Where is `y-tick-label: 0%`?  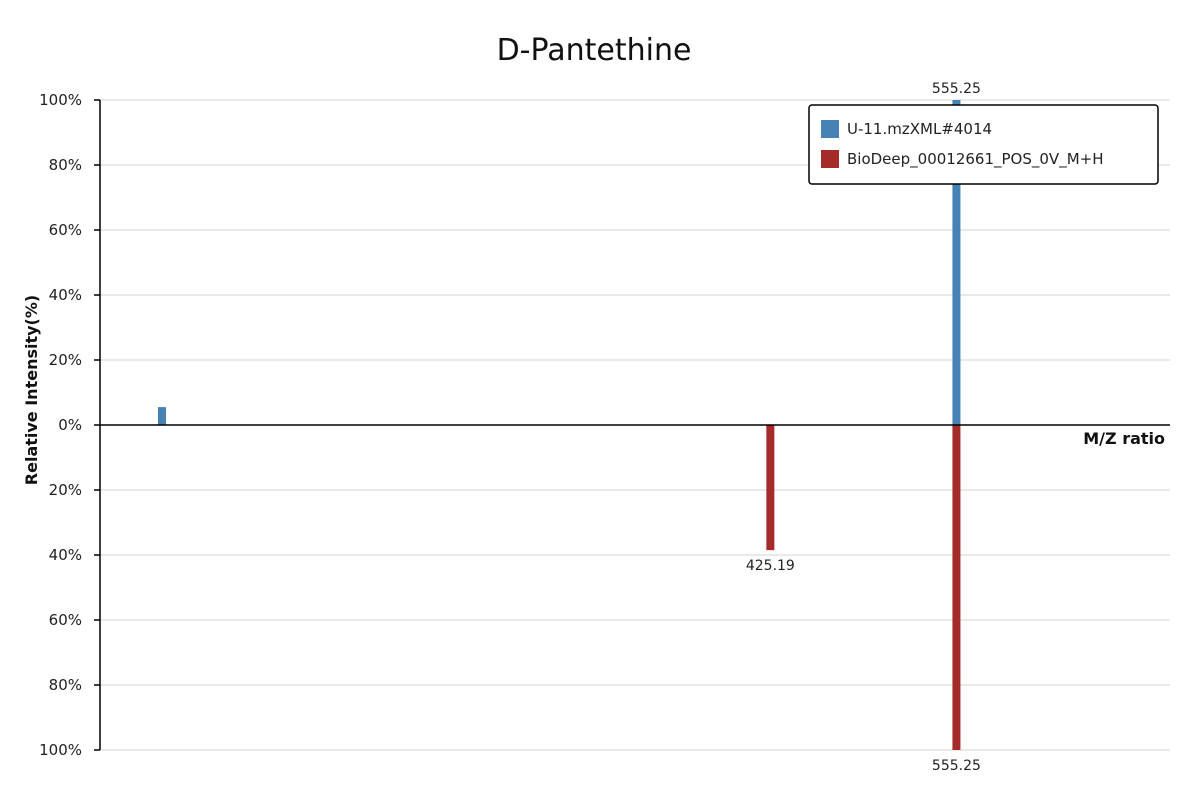
y-tick-label: 0% is located at coordinates (70, 425).